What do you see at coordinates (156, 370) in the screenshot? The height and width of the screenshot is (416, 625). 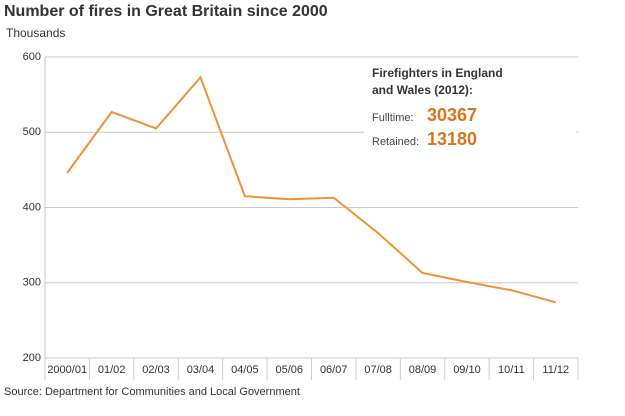 I see `x-tick-label: 02/03` at bounding box center [156, 370].